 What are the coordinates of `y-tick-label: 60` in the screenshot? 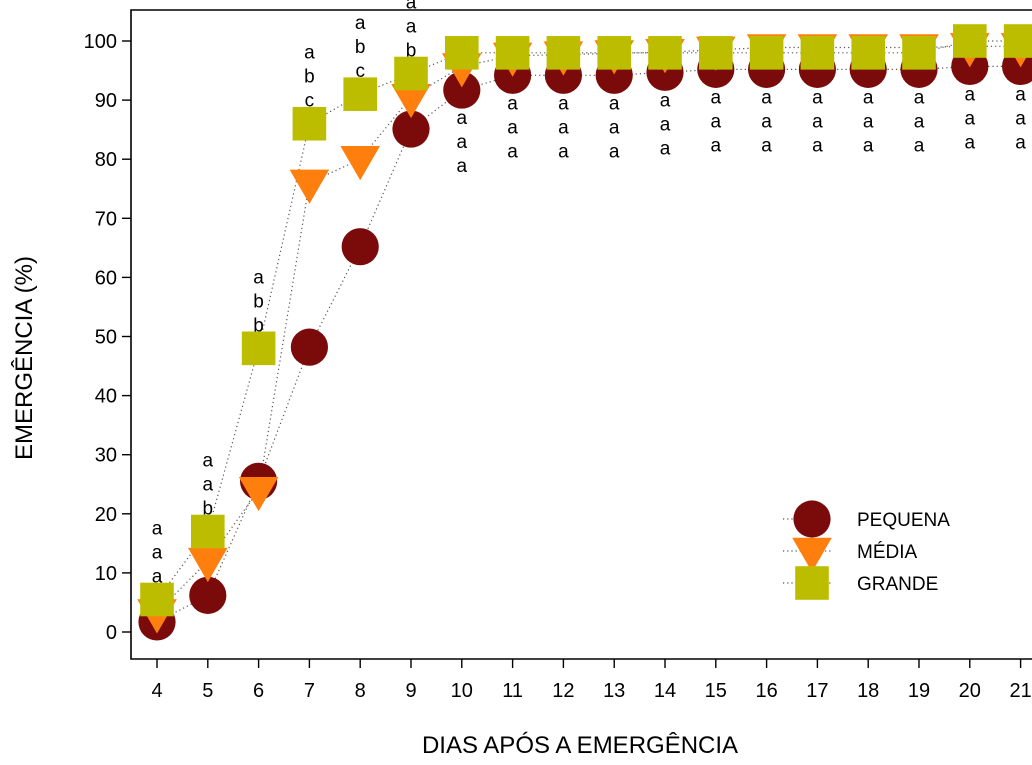 It's located at (106, 278).